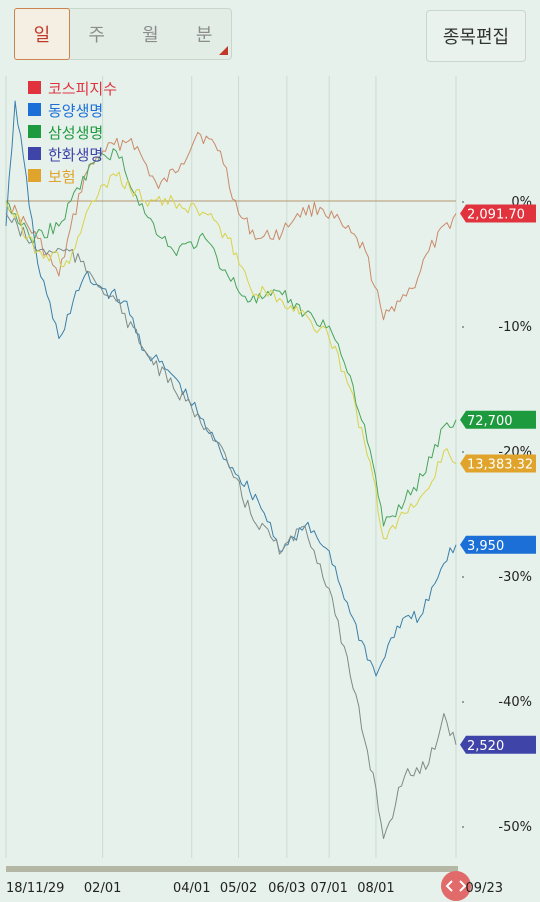 The width and height of the screenshot is (540, 902). I want to click on y-tick-label: 0%, so click(521, 202).